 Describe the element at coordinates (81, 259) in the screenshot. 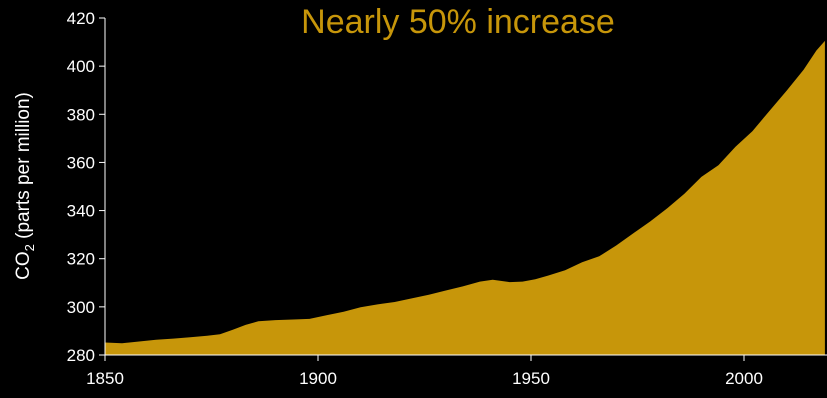

I see `y-tick-label: 320` at that location.